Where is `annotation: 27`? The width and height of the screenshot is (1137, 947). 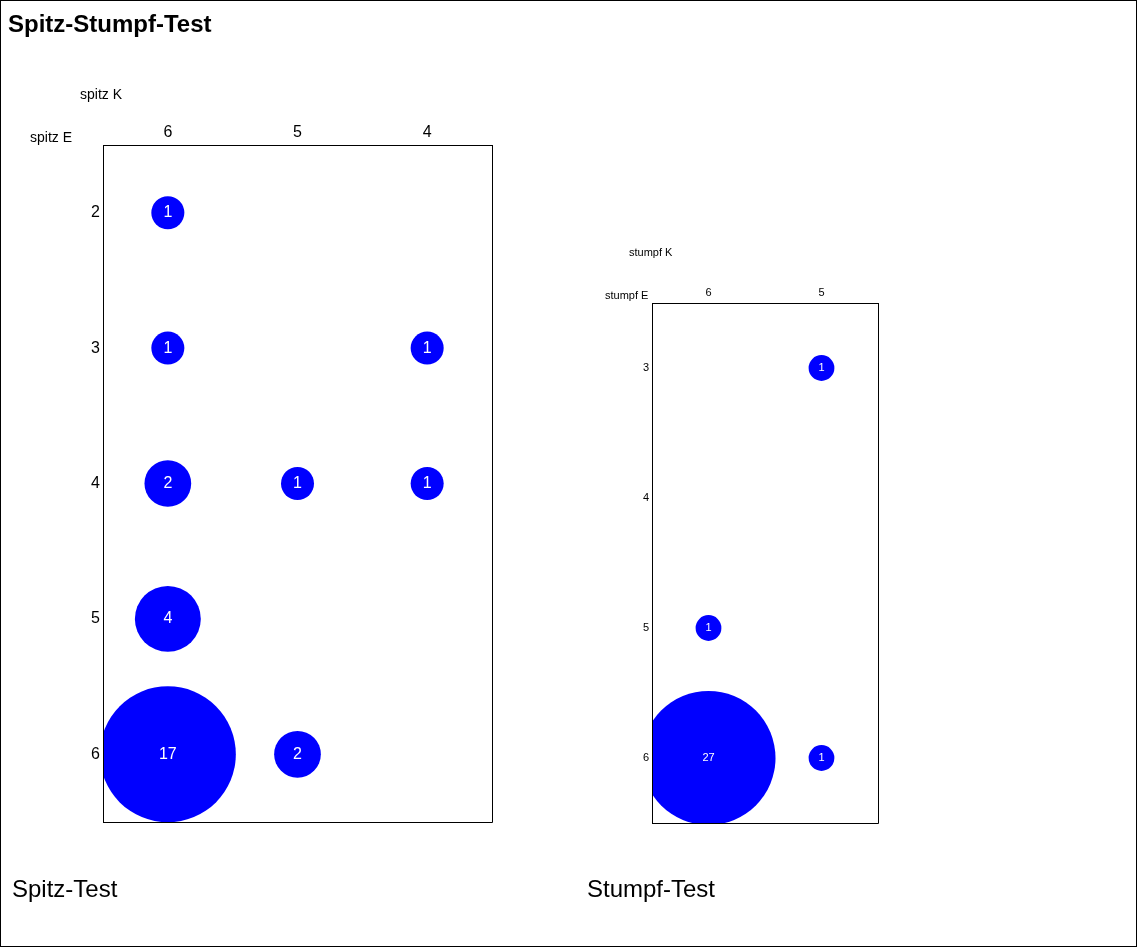
annotation: 27 is located at coordinates (708, 757).